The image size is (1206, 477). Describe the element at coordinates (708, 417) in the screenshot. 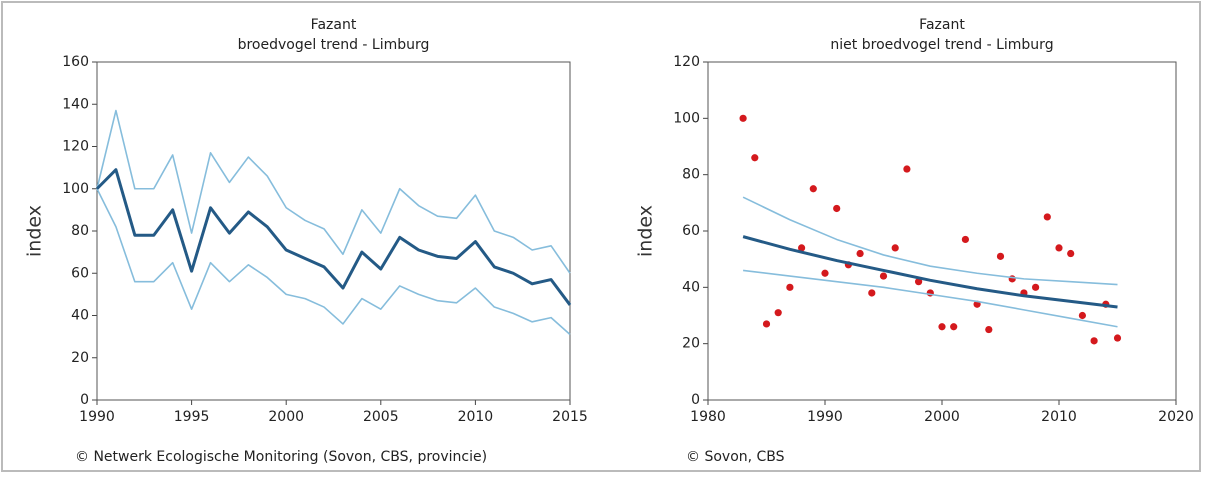

I see `x-tick-label: 1980` at that location.